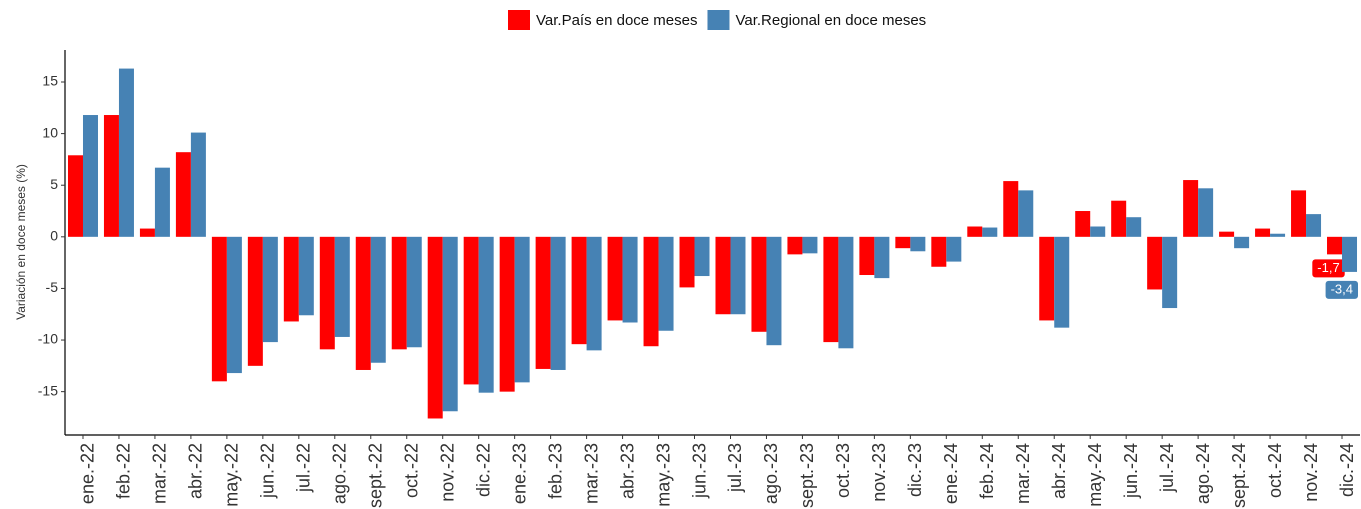  What do you see at coordinates (591, 473) in the screenshot?
I see `x-tick-label: mar.-23` at bounding box center [591, 473].